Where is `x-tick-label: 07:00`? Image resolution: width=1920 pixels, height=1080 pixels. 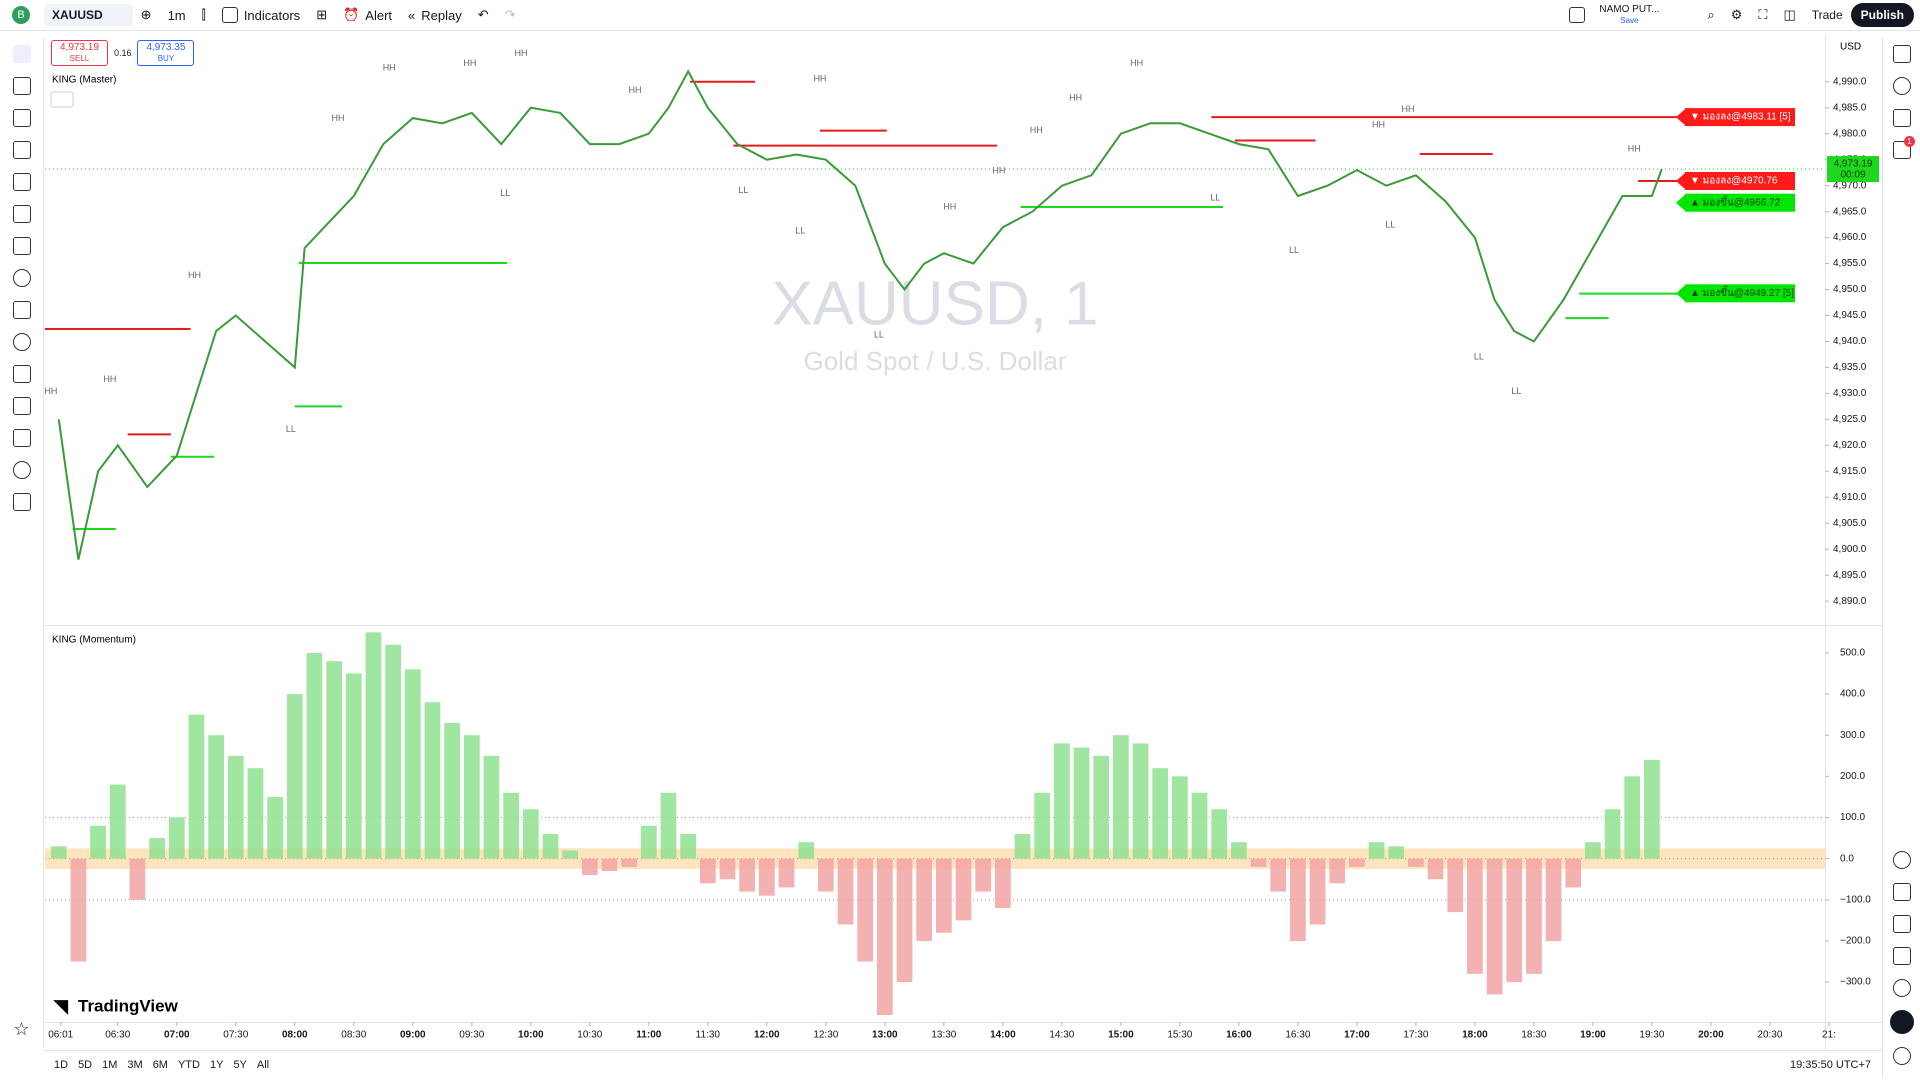
x-tick-label: 07:00 is located at coordinates (177, 1035).